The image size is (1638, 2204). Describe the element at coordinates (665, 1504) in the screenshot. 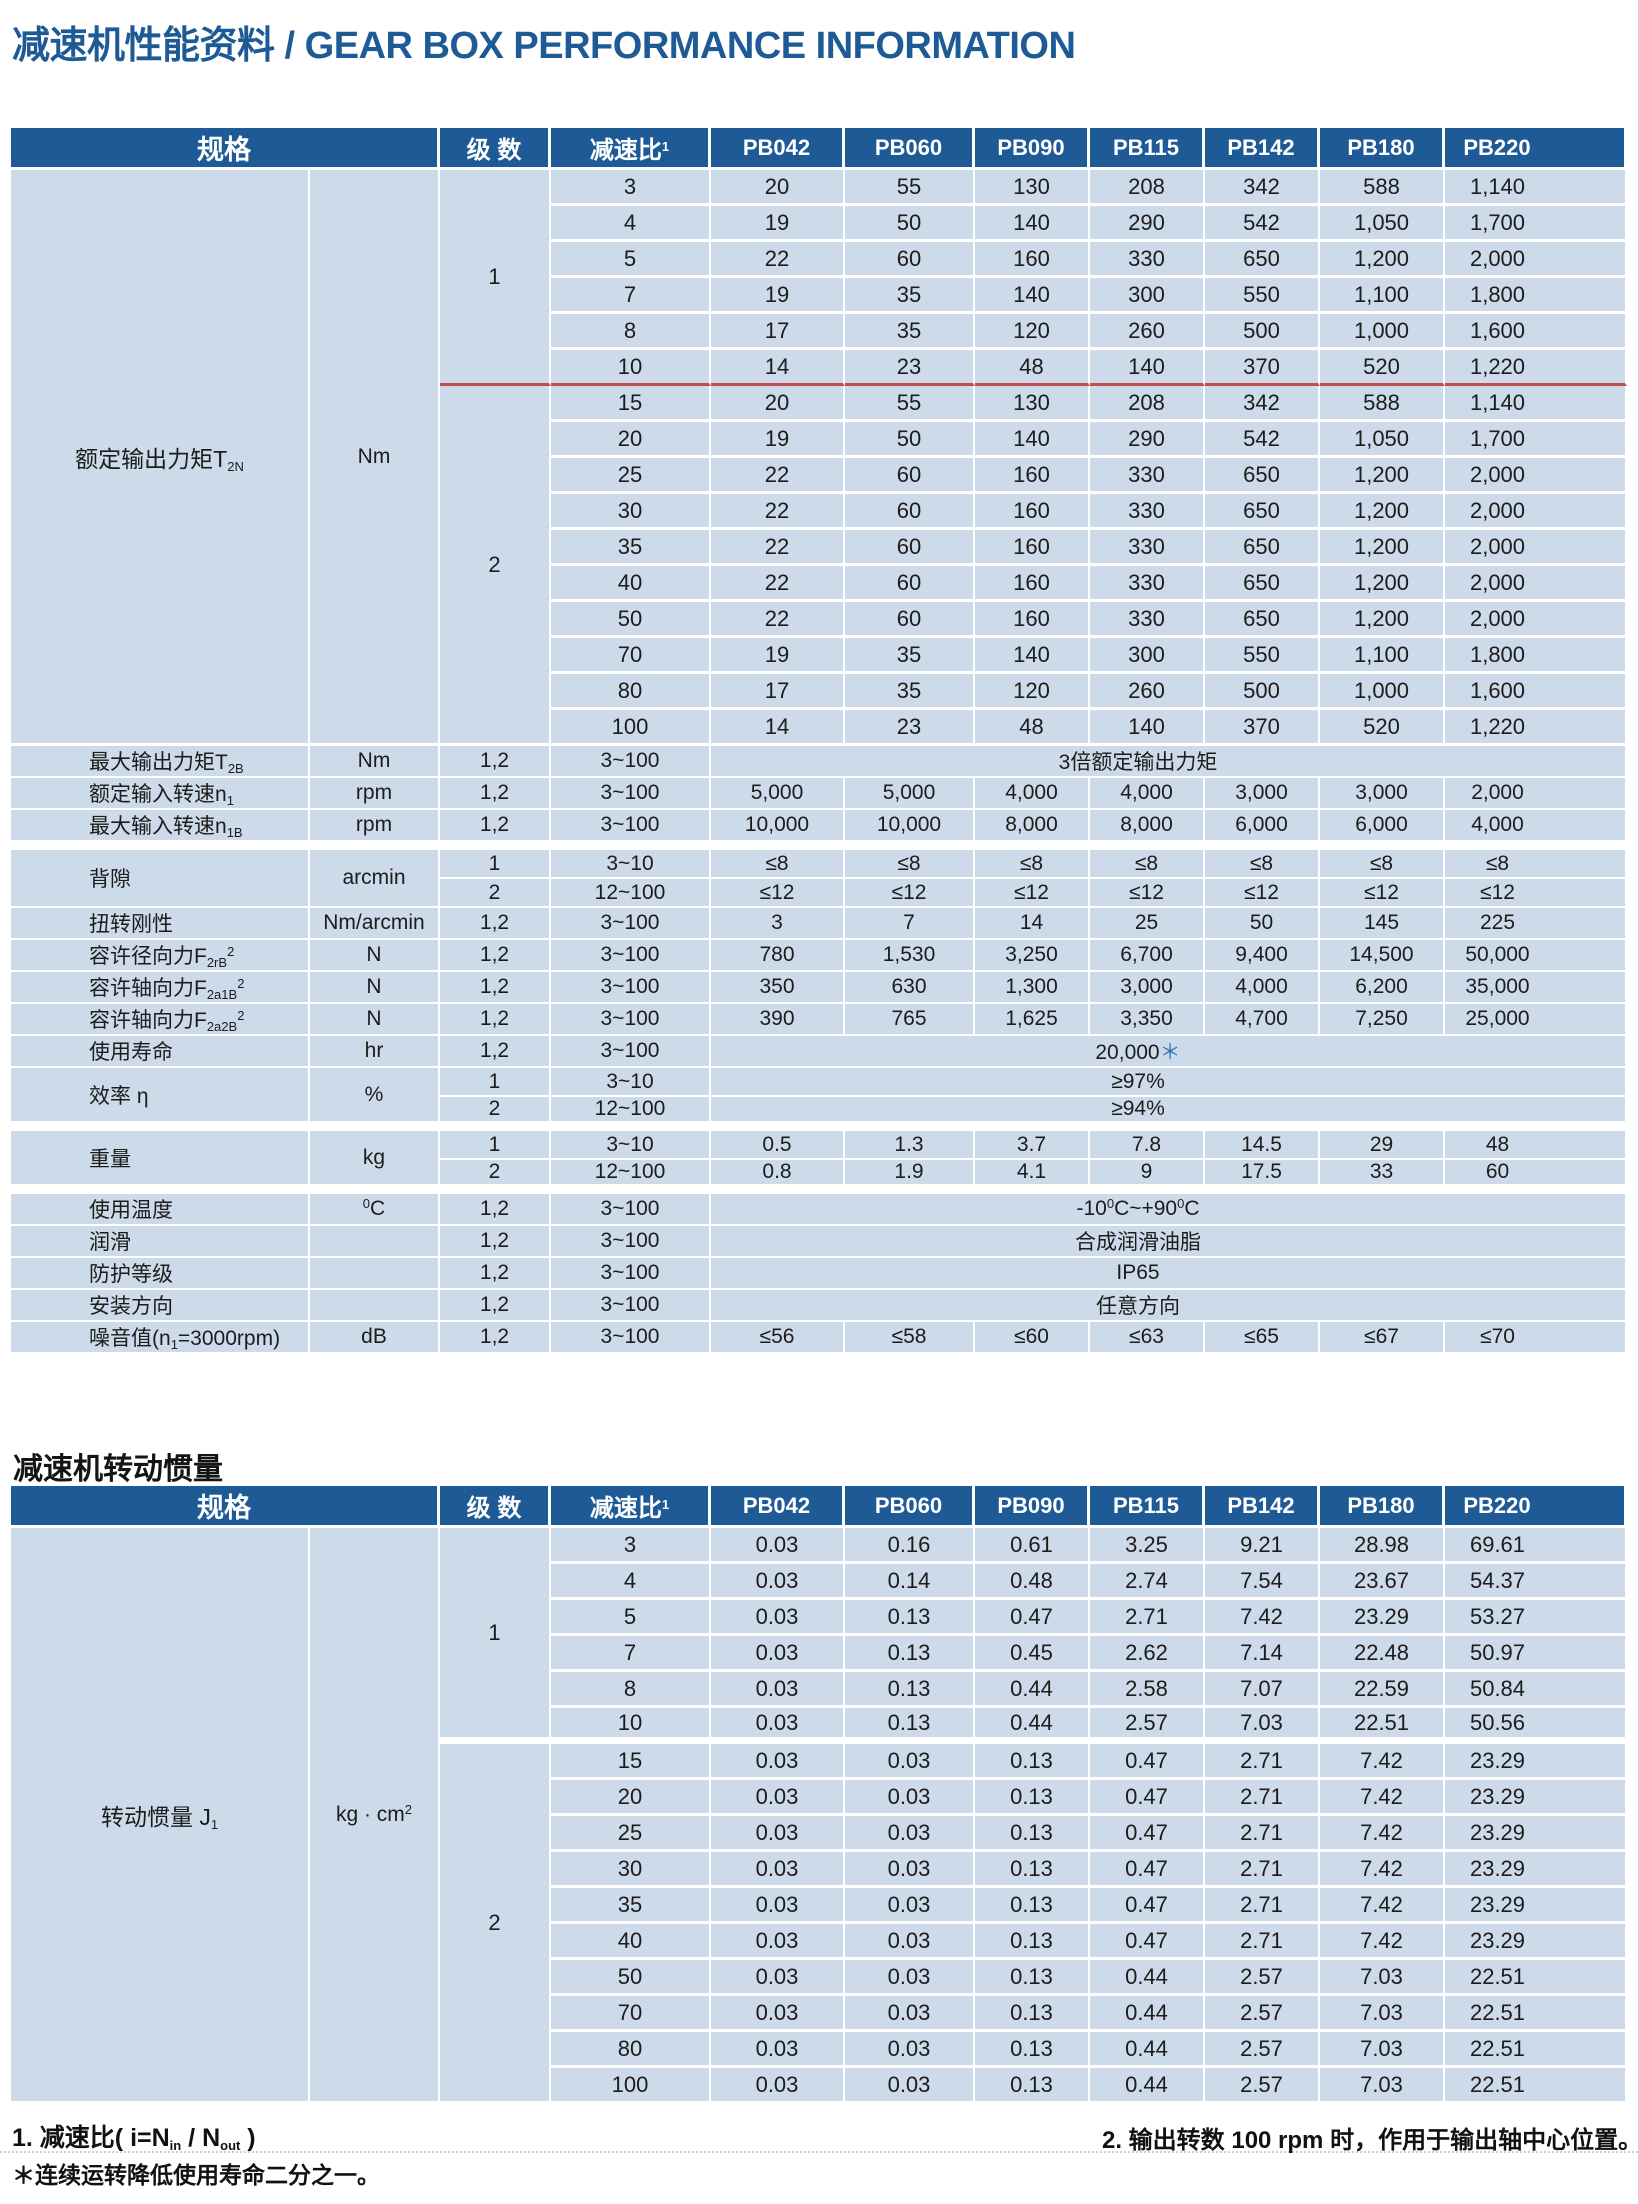

I see `superscript: 1` at that location.